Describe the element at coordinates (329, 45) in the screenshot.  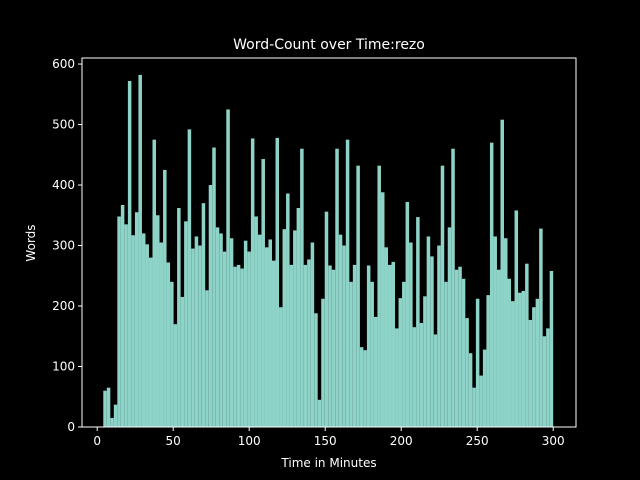
I see `chart-title: Word-Count over Time:rezo` at that location.